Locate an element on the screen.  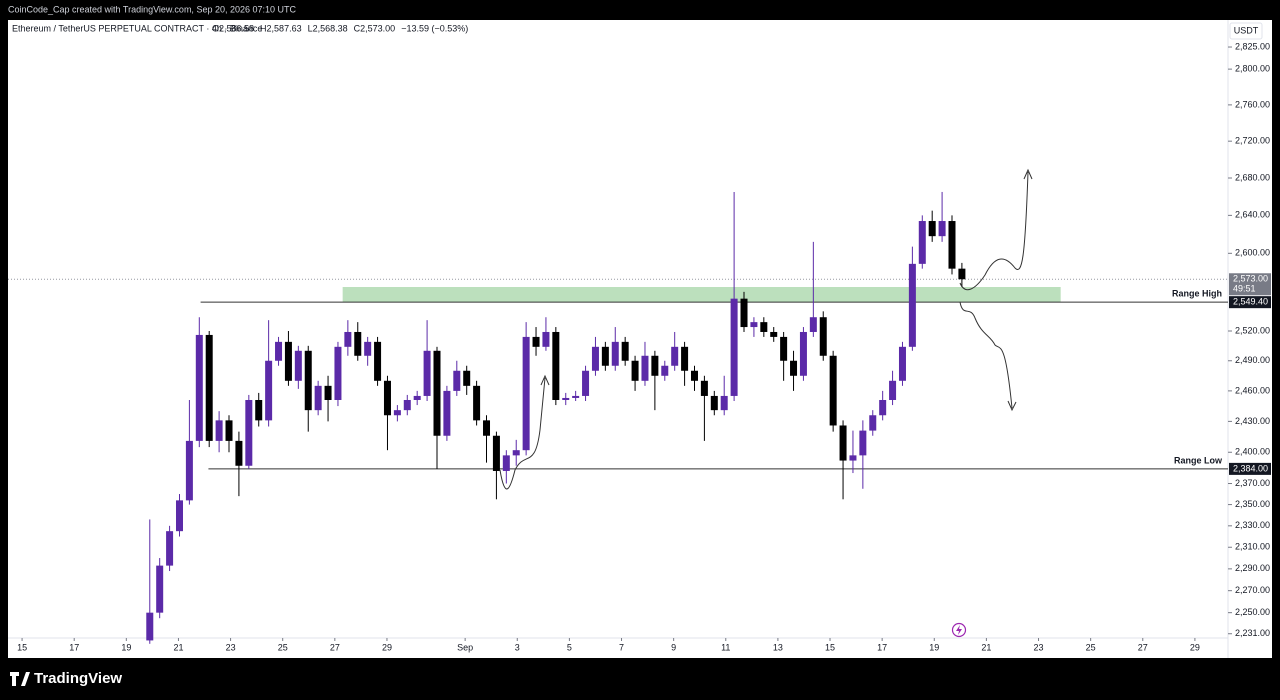
ohlc-label: −13.59 (−0.53%) is located at coordinates (434, 28).